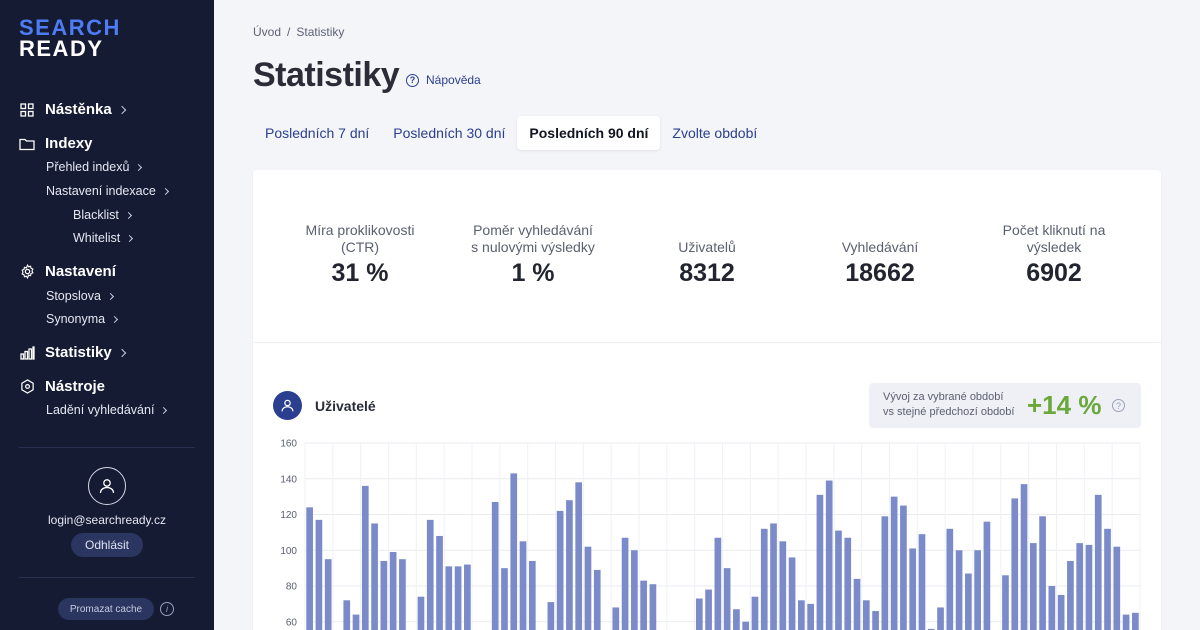  I want to click on logo: SEARCH READY, so click(70, 38).